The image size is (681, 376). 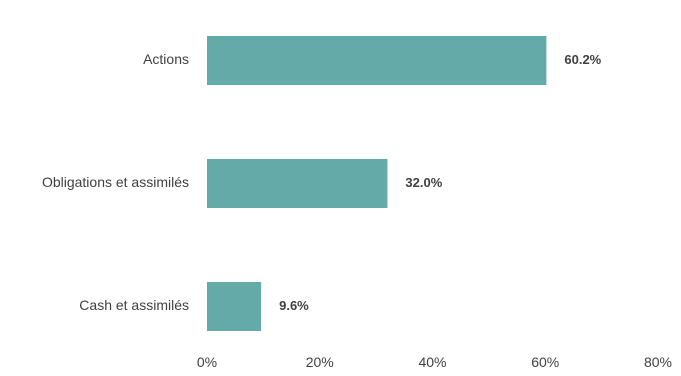 I want to click on data-label: 32.0%, so click(x=423, y=182).